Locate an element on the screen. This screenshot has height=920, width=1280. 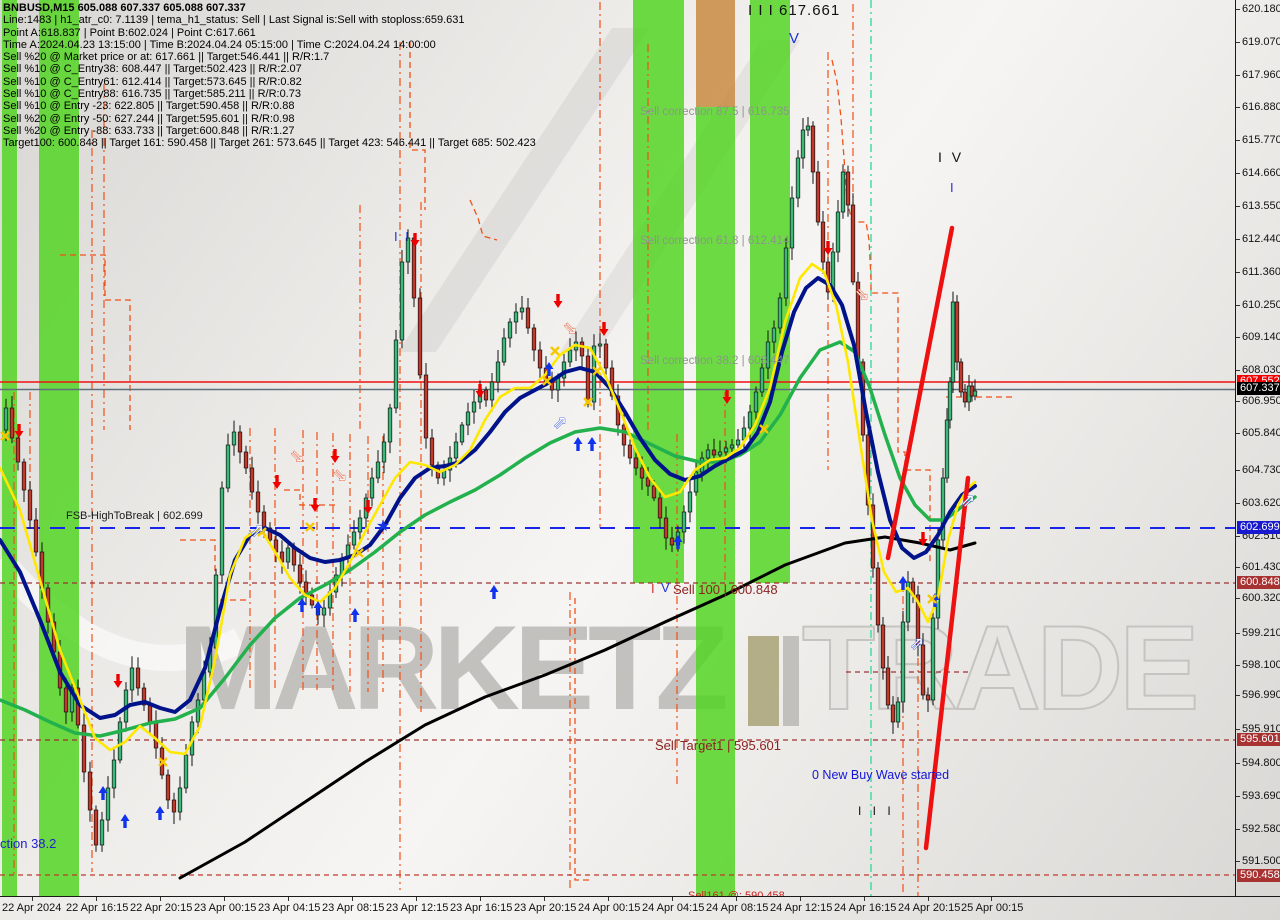
price-tick-label: 604.730 is located at coordinates (1261, 470).